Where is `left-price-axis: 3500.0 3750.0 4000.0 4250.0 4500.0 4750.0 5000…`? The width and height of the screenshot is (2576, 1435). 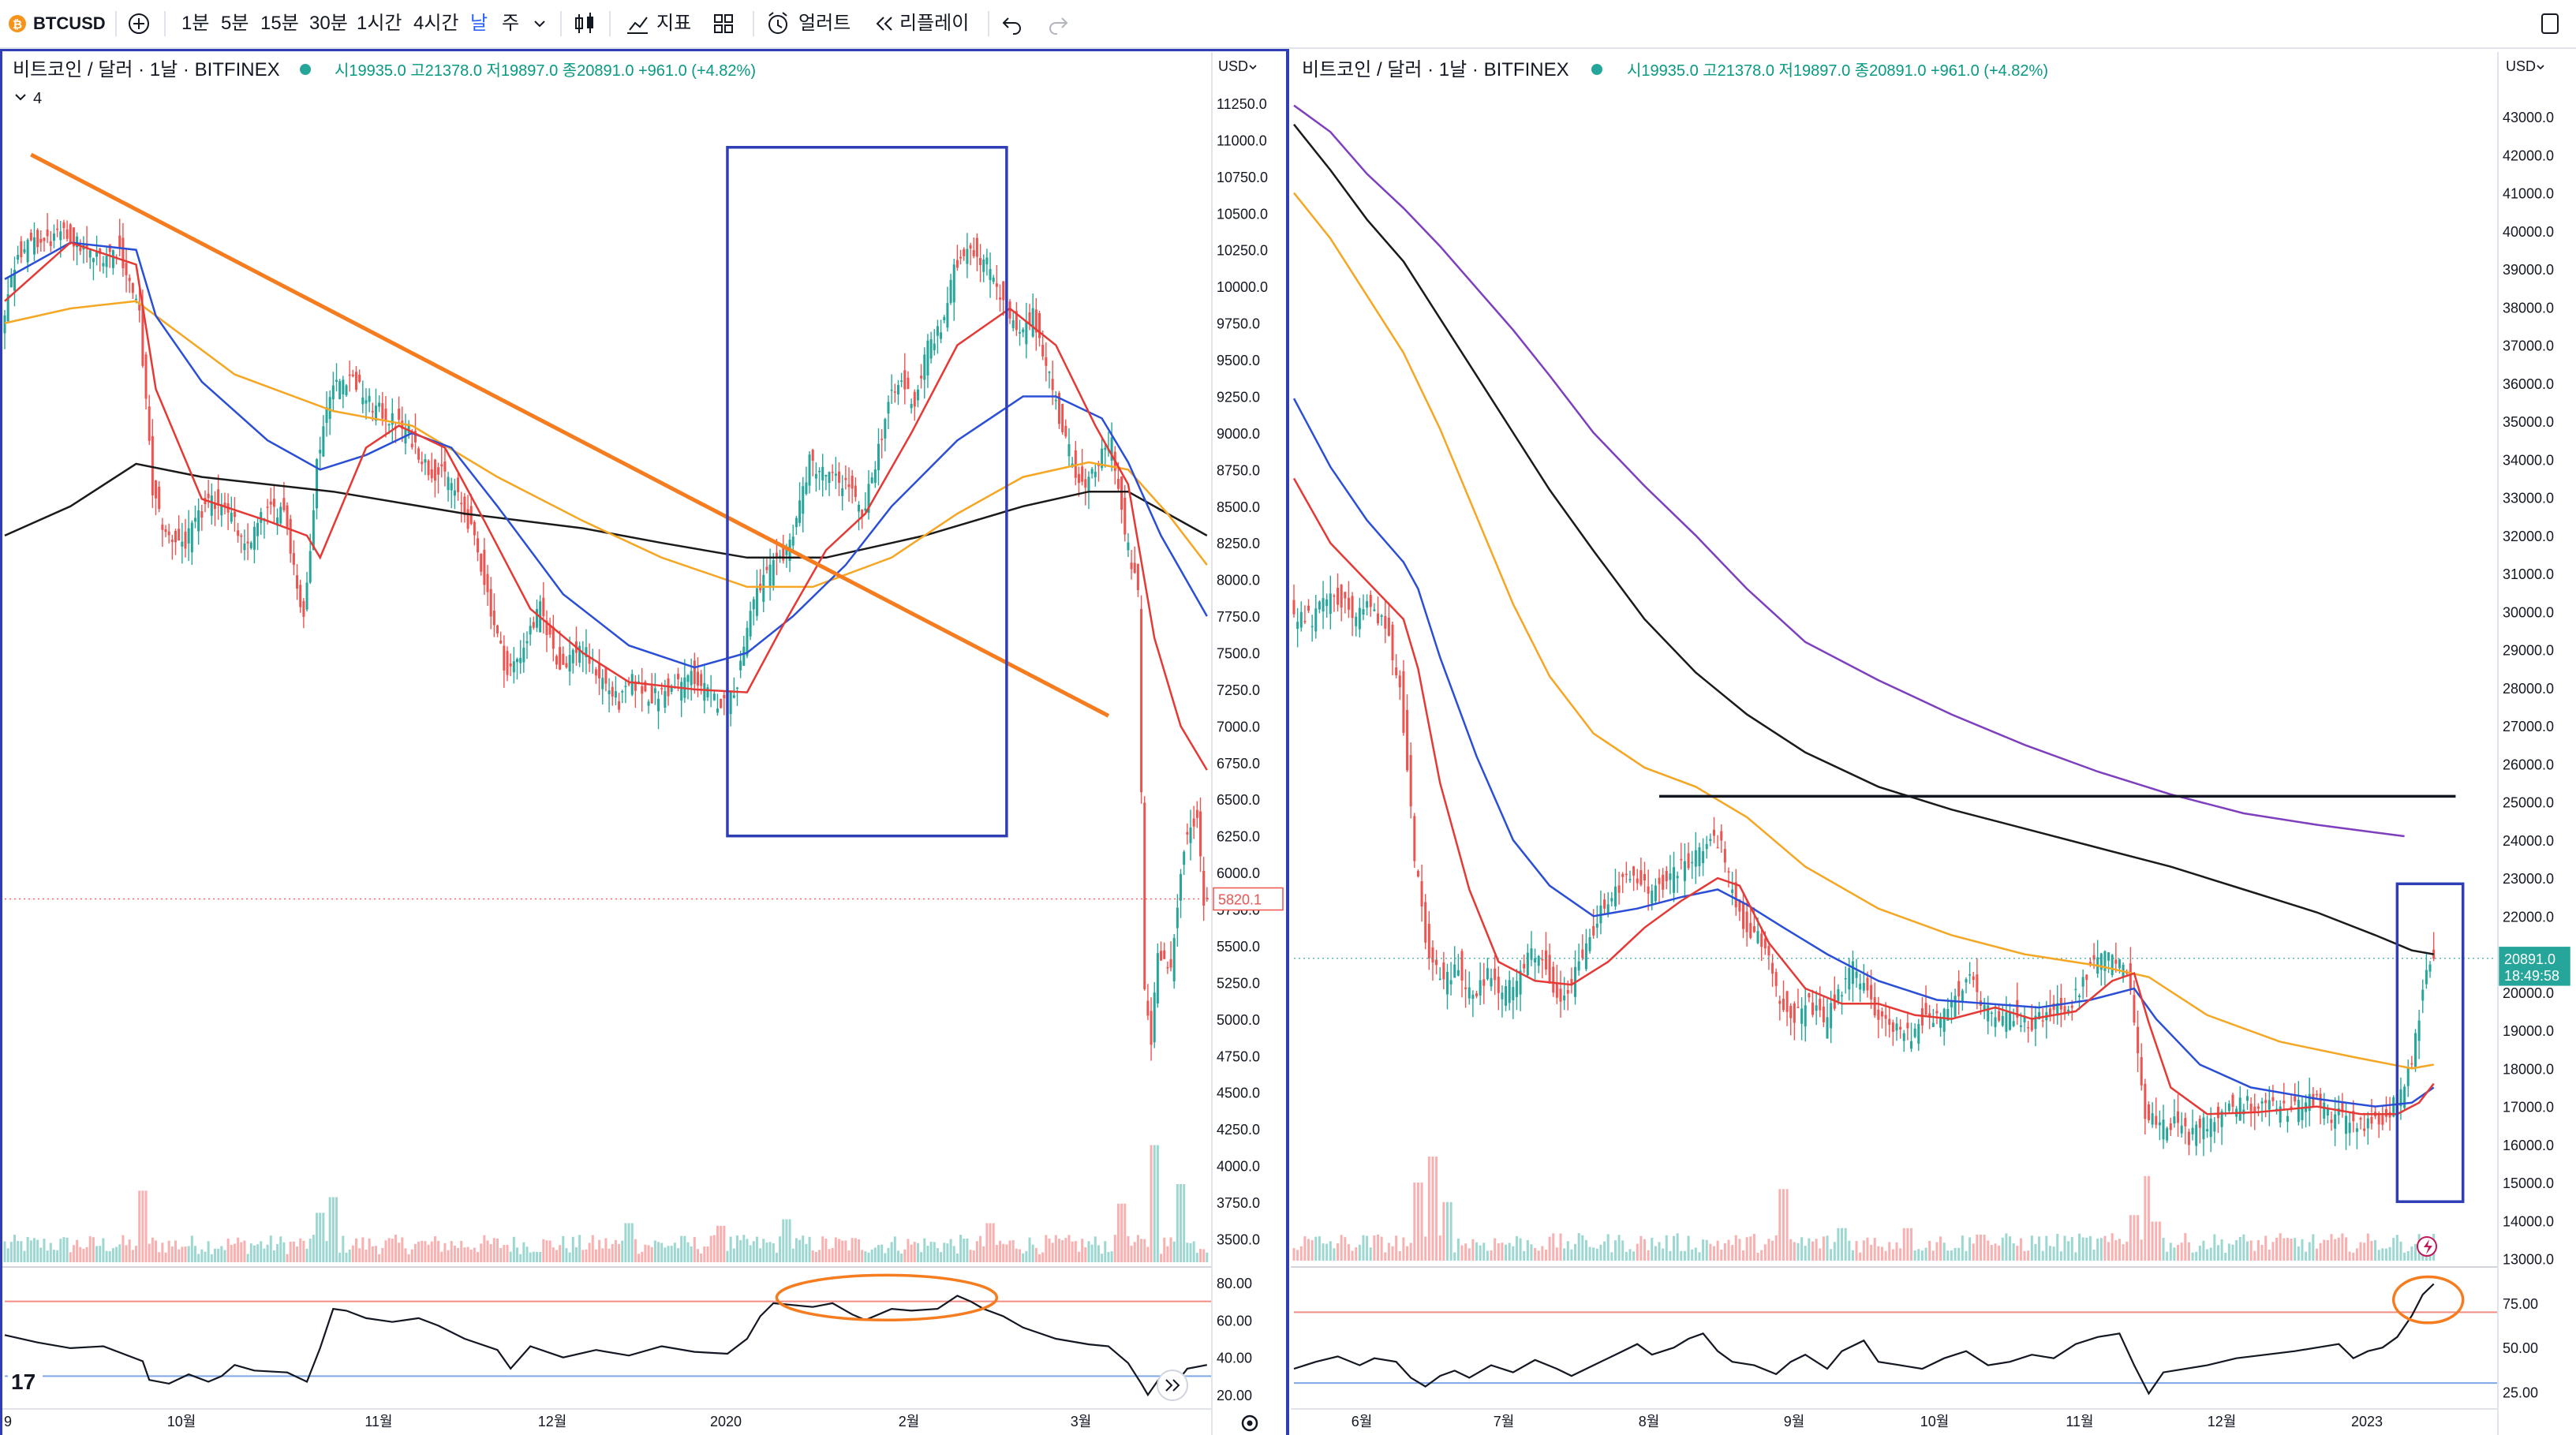
left-price-axis: 3500.0 3750.0 4000.0 4250.0 4500.0 4750.0 5000… is located at coordinates (1248, 744).